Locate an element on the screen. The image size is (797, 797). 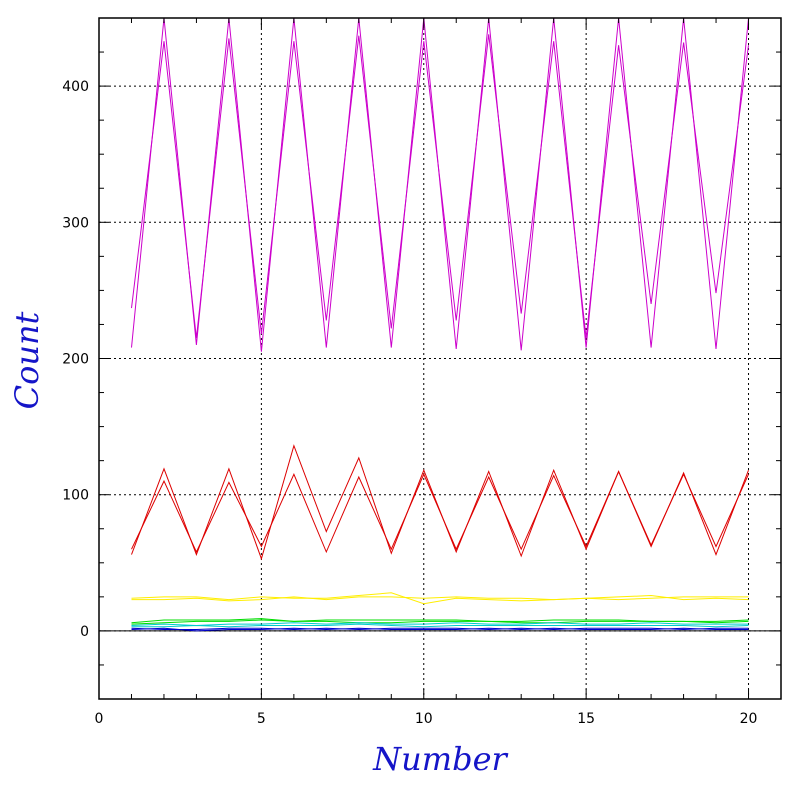
y-tick-label: 100 is located at coordinates (75, 496).